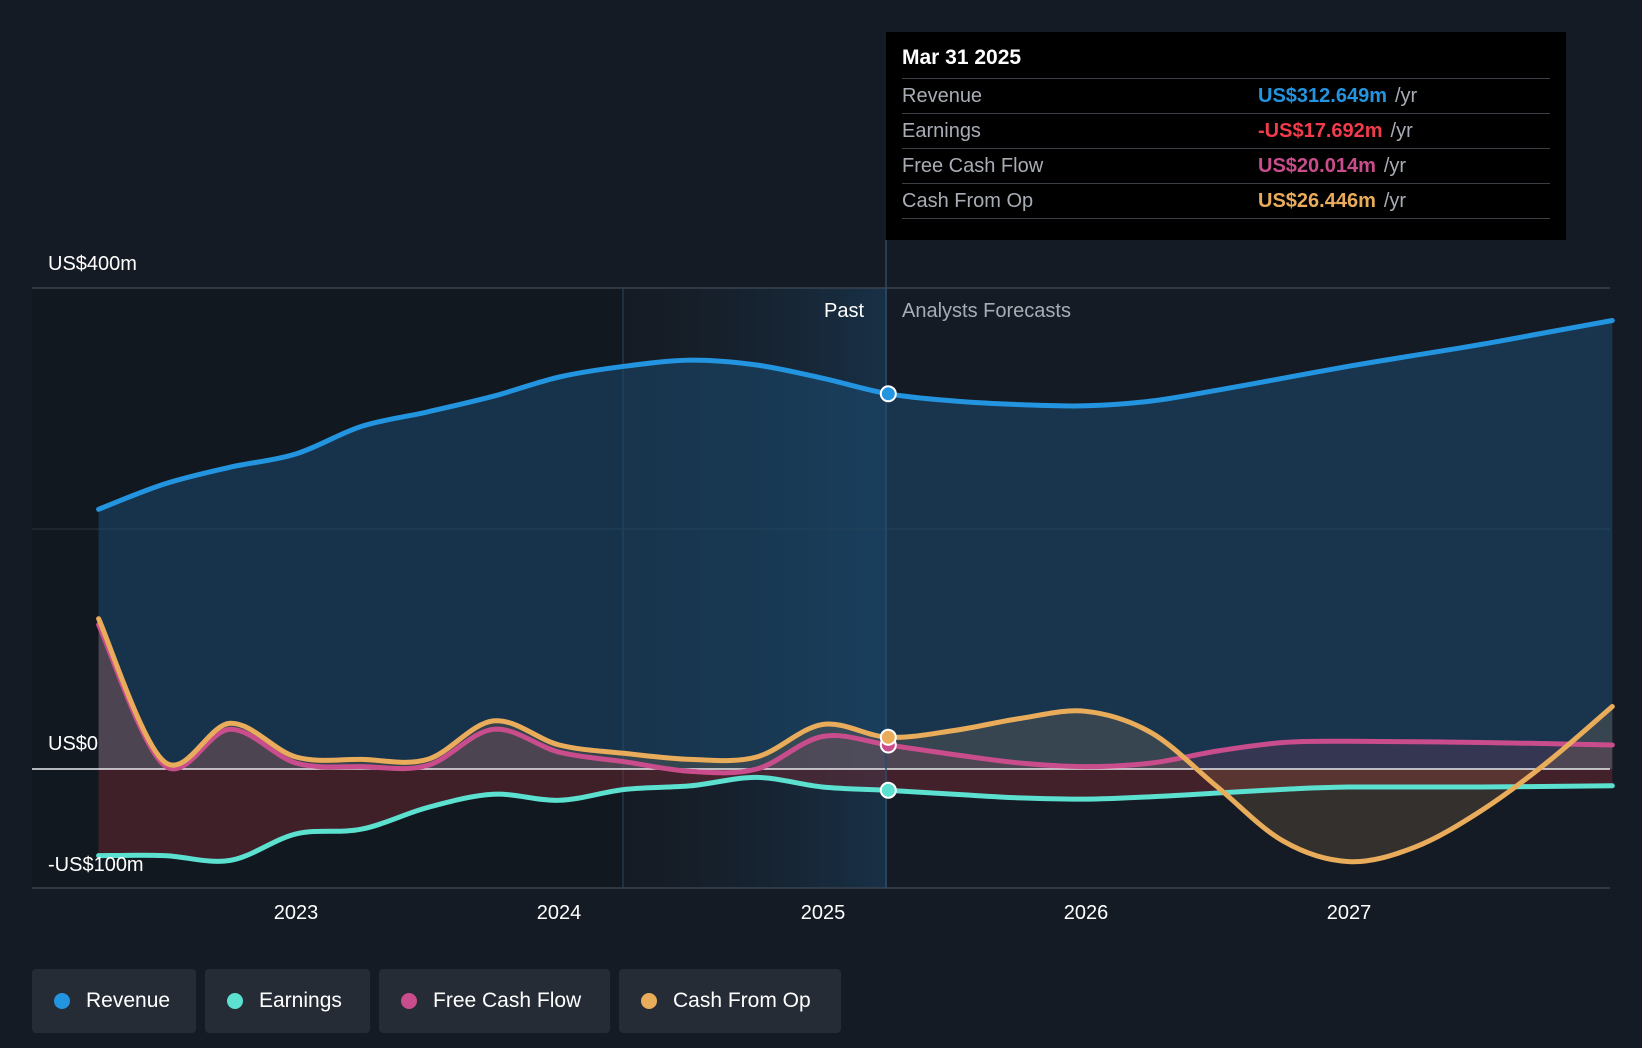 The height and width of the screenshot is (1048, 1642). I want to click on past-label: Past, so click(844, 311).